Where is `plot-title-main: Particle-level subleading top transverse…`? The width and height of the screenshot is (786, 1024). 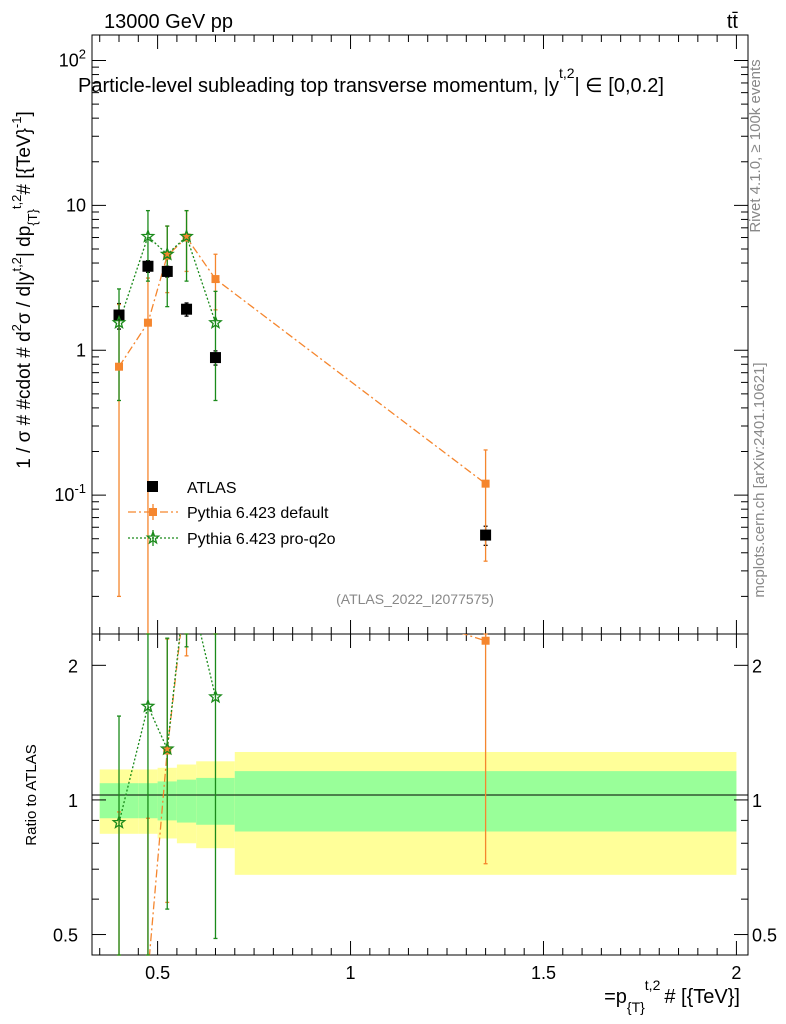 plot-title-main: Particle-level subleading top transverse… is located at coordinates (318, 86).